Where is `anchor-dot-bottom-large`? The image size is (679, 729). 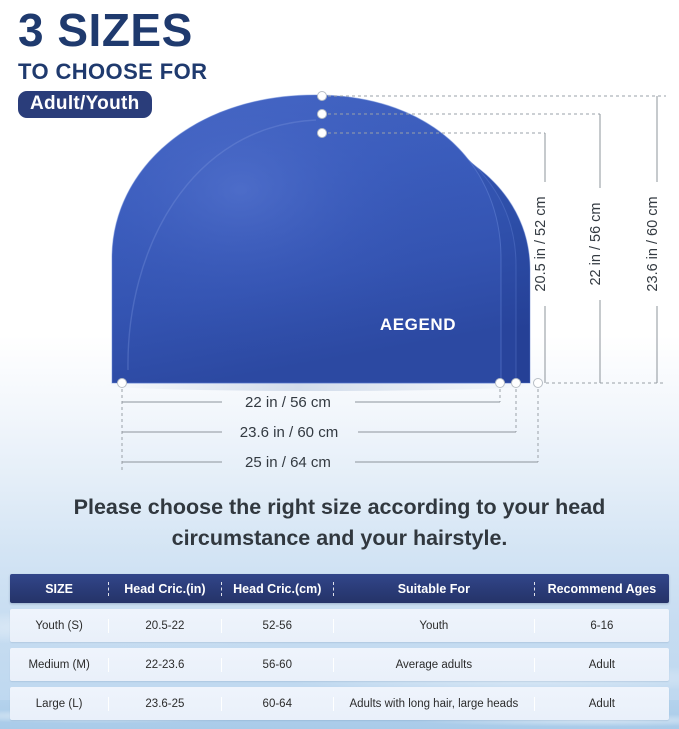 anchor-dot-bottom-large is located at coordinates (538, 383).